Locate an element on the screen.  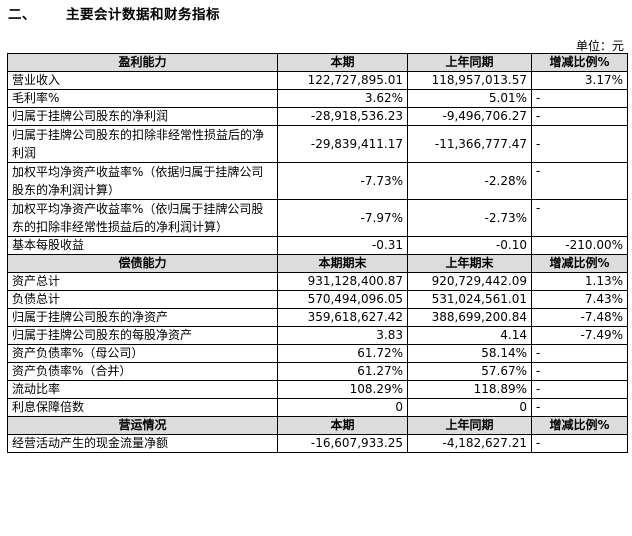
prior-value: 118,957,013.57 is located at coordinates (469, 80).